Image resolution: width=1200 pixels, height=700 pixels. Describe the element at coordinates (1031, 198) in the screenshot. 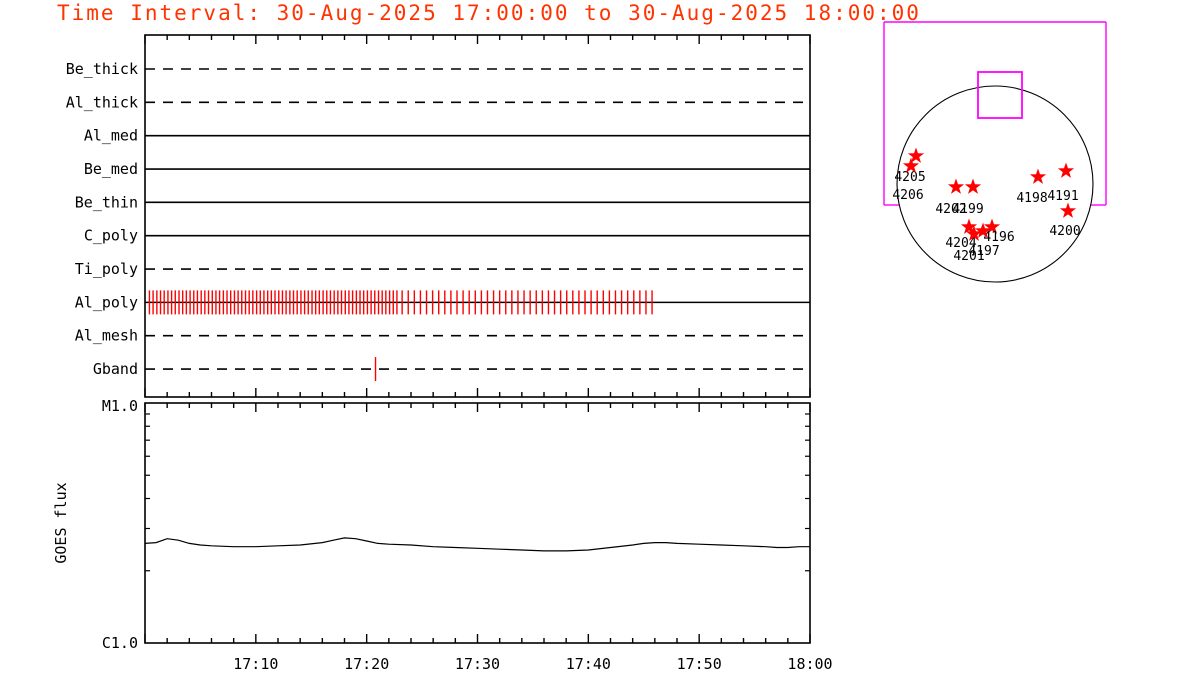

I see `active-region-label: 4198` at that location.